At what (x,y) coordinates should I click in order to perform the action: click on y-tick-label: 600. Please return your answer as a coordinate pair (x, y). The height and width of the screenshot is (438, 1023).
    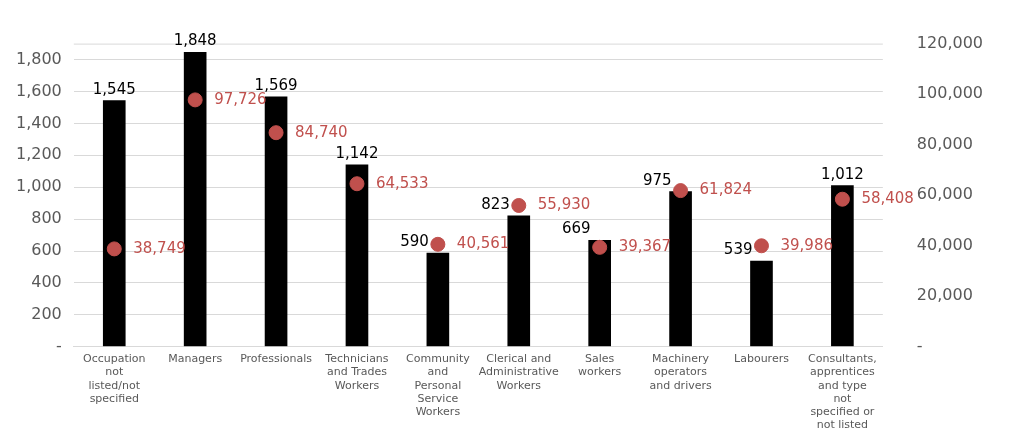
    Looking at the image, I should click on (46, 250).